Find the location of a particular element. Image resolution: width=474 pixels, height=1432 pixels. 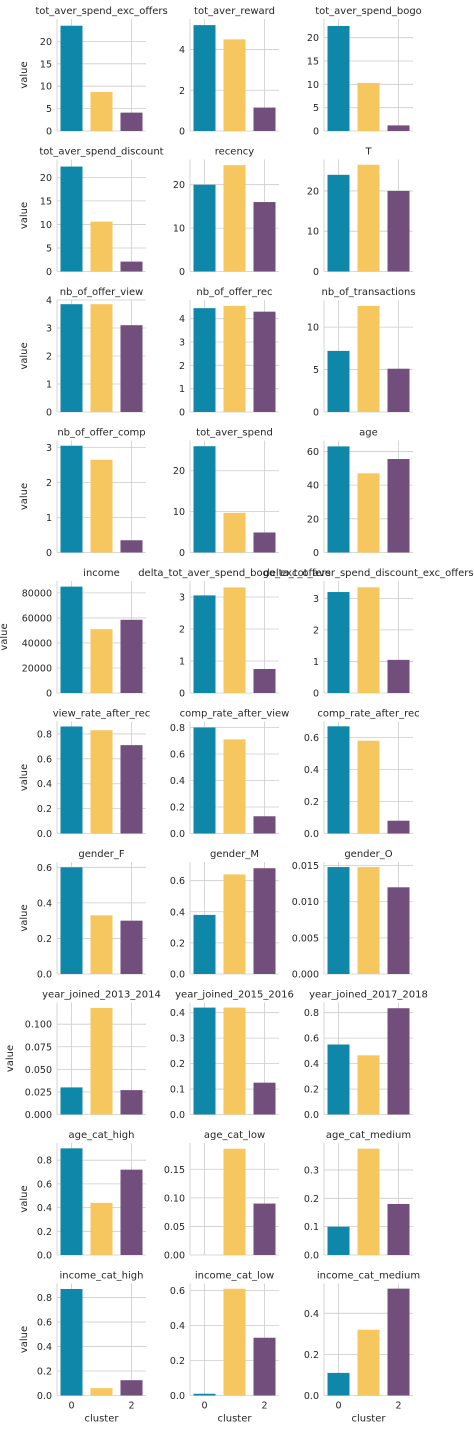

y-tick-label: 4 is located at coordinates (182, 319).